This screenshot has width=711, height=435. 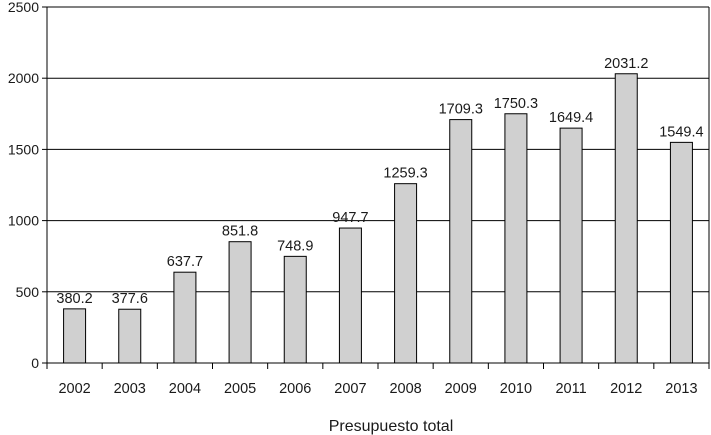 I want to click on y-tick-label: 500, so click(x=28, y=292).